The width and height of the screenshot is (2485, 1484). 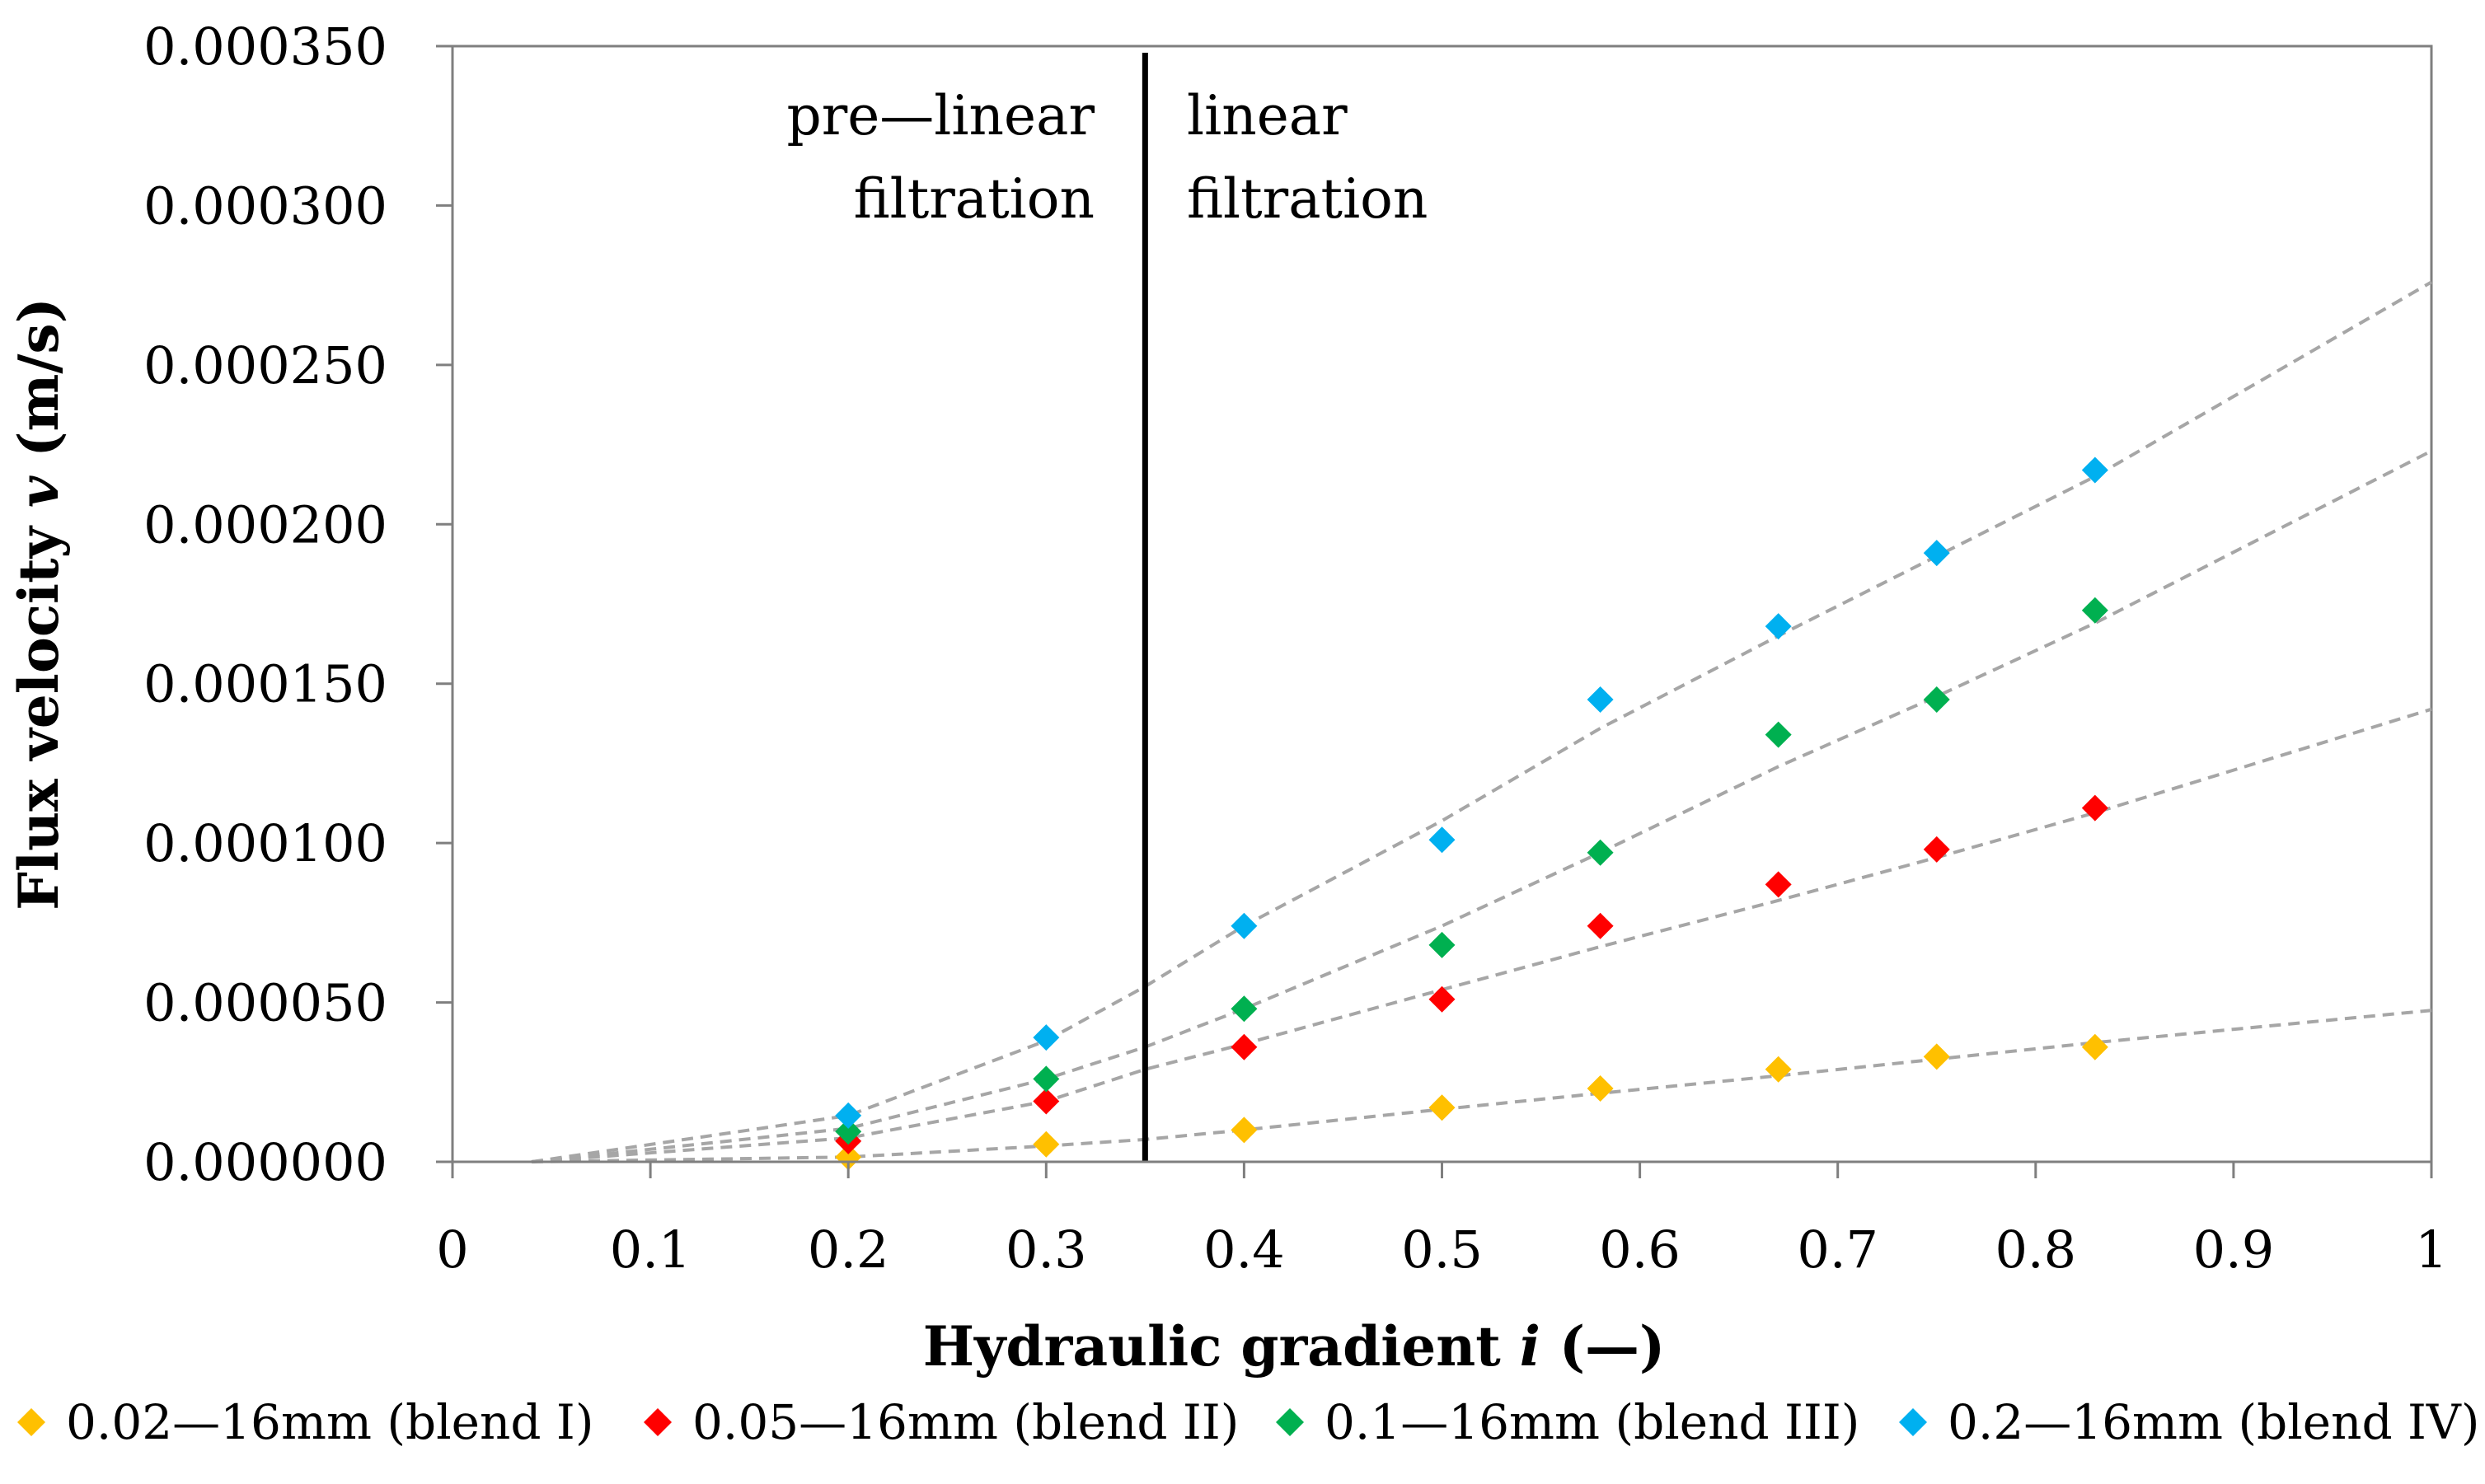 What do you see at coordinates (265, 843) in the screenshot?
I see `y-tick-label: 0.000100` at bounding box center [265, 843].